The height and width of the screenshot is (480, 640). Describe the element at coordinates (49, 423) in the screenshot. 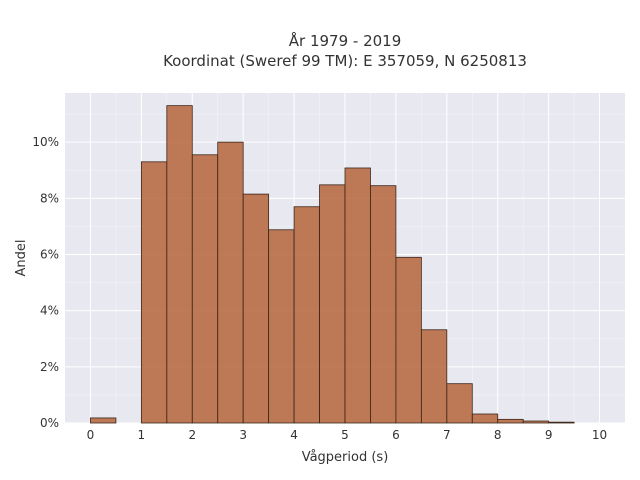

I see `y-tick-label: 0%` at that location.